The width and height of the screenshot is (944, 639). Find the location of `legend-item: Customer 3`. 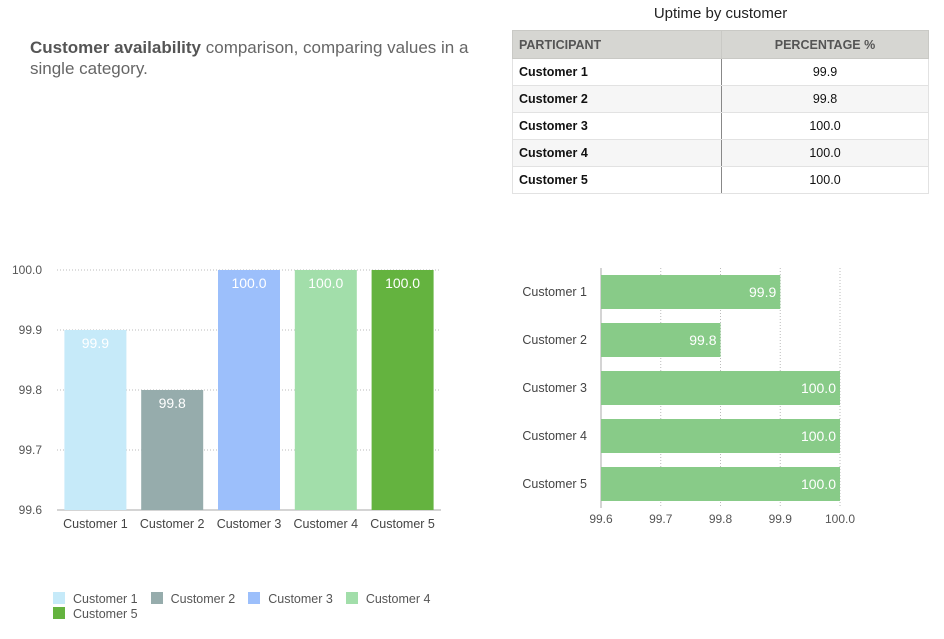

legend-item: Customer 3 is located at coordinates (290, 599).